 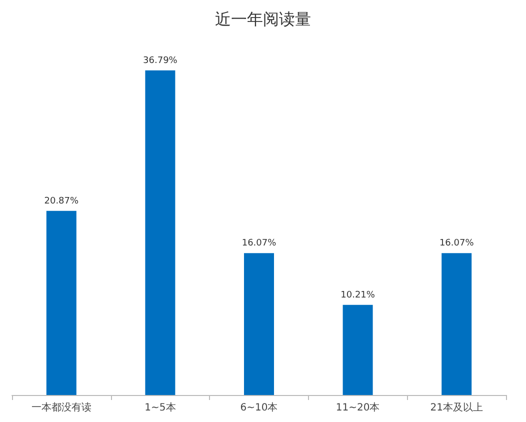 I want to click on x-tick-label: 一本都没有读, so click(x=61, y=408).